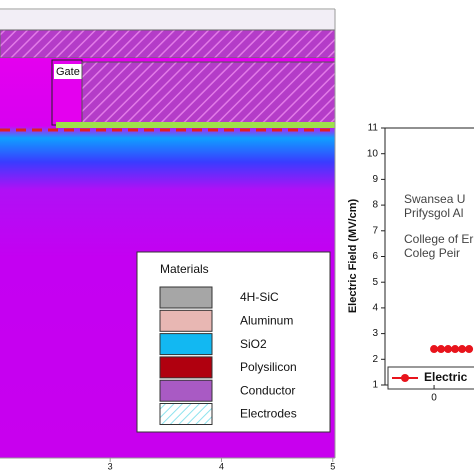 This screenshot has height=474, width=474. I want to click on watermark: Swansea U, so click(434, 199).